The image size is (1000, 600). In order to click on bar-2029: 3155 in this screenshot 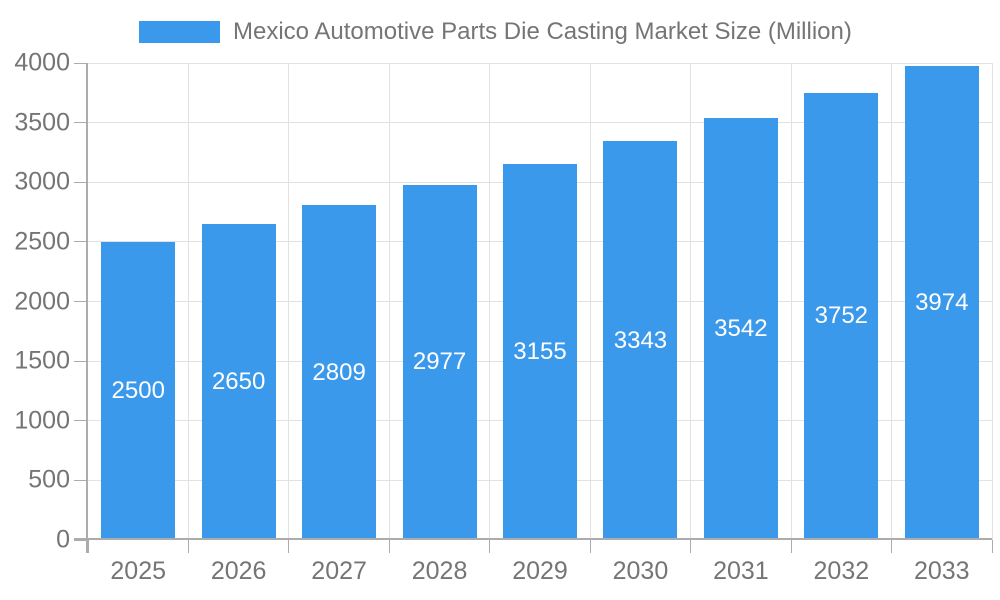, I will do `click(540, 351)`.